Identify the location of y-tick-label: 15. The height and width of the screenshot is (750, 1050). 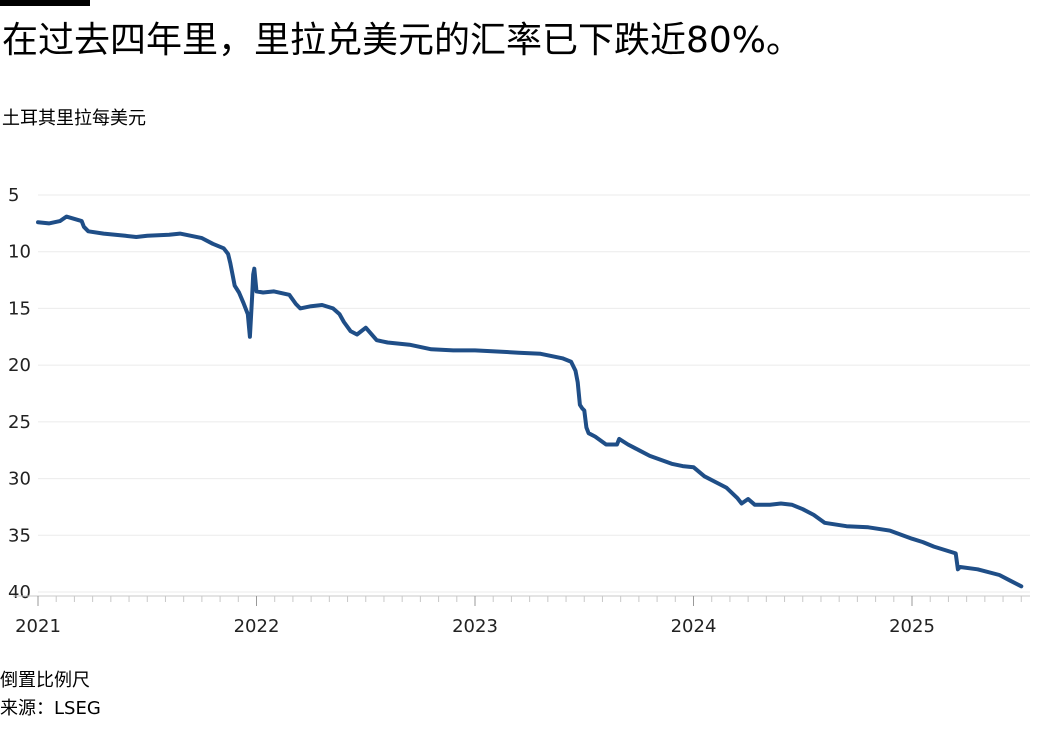
(19, 308).